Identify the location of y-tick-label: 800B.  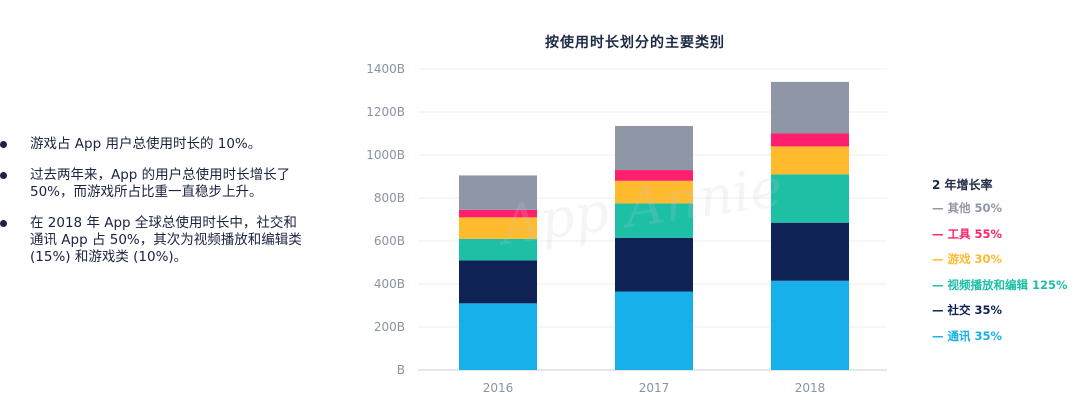
(389, 198).